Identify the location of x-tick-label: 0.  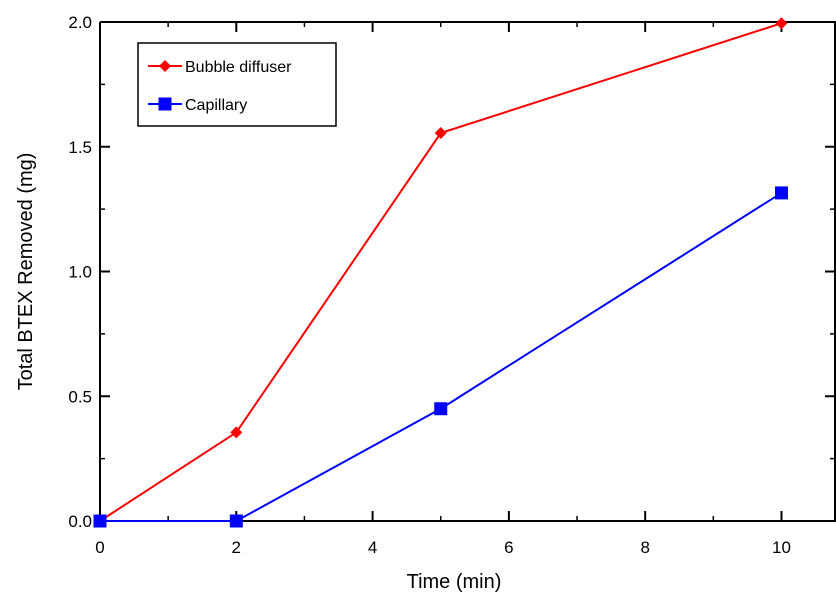
(99, 547).